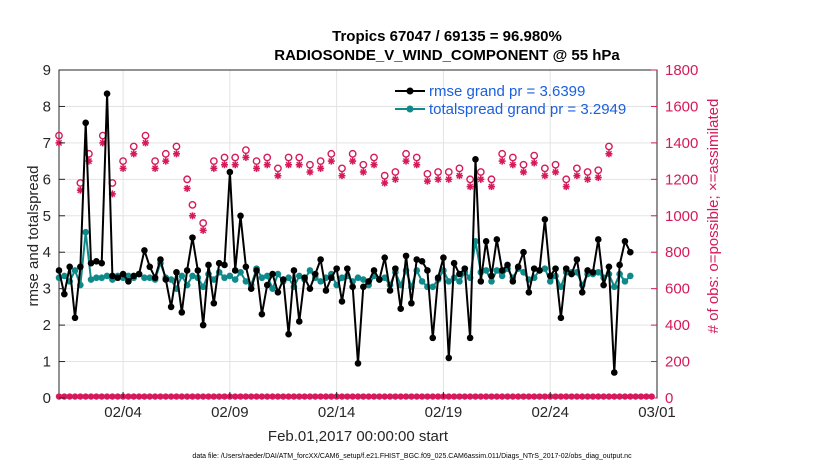  Describe the element at coordinates (47, 179) in the screenshot. I see `y-tick-label: 6` at that location.